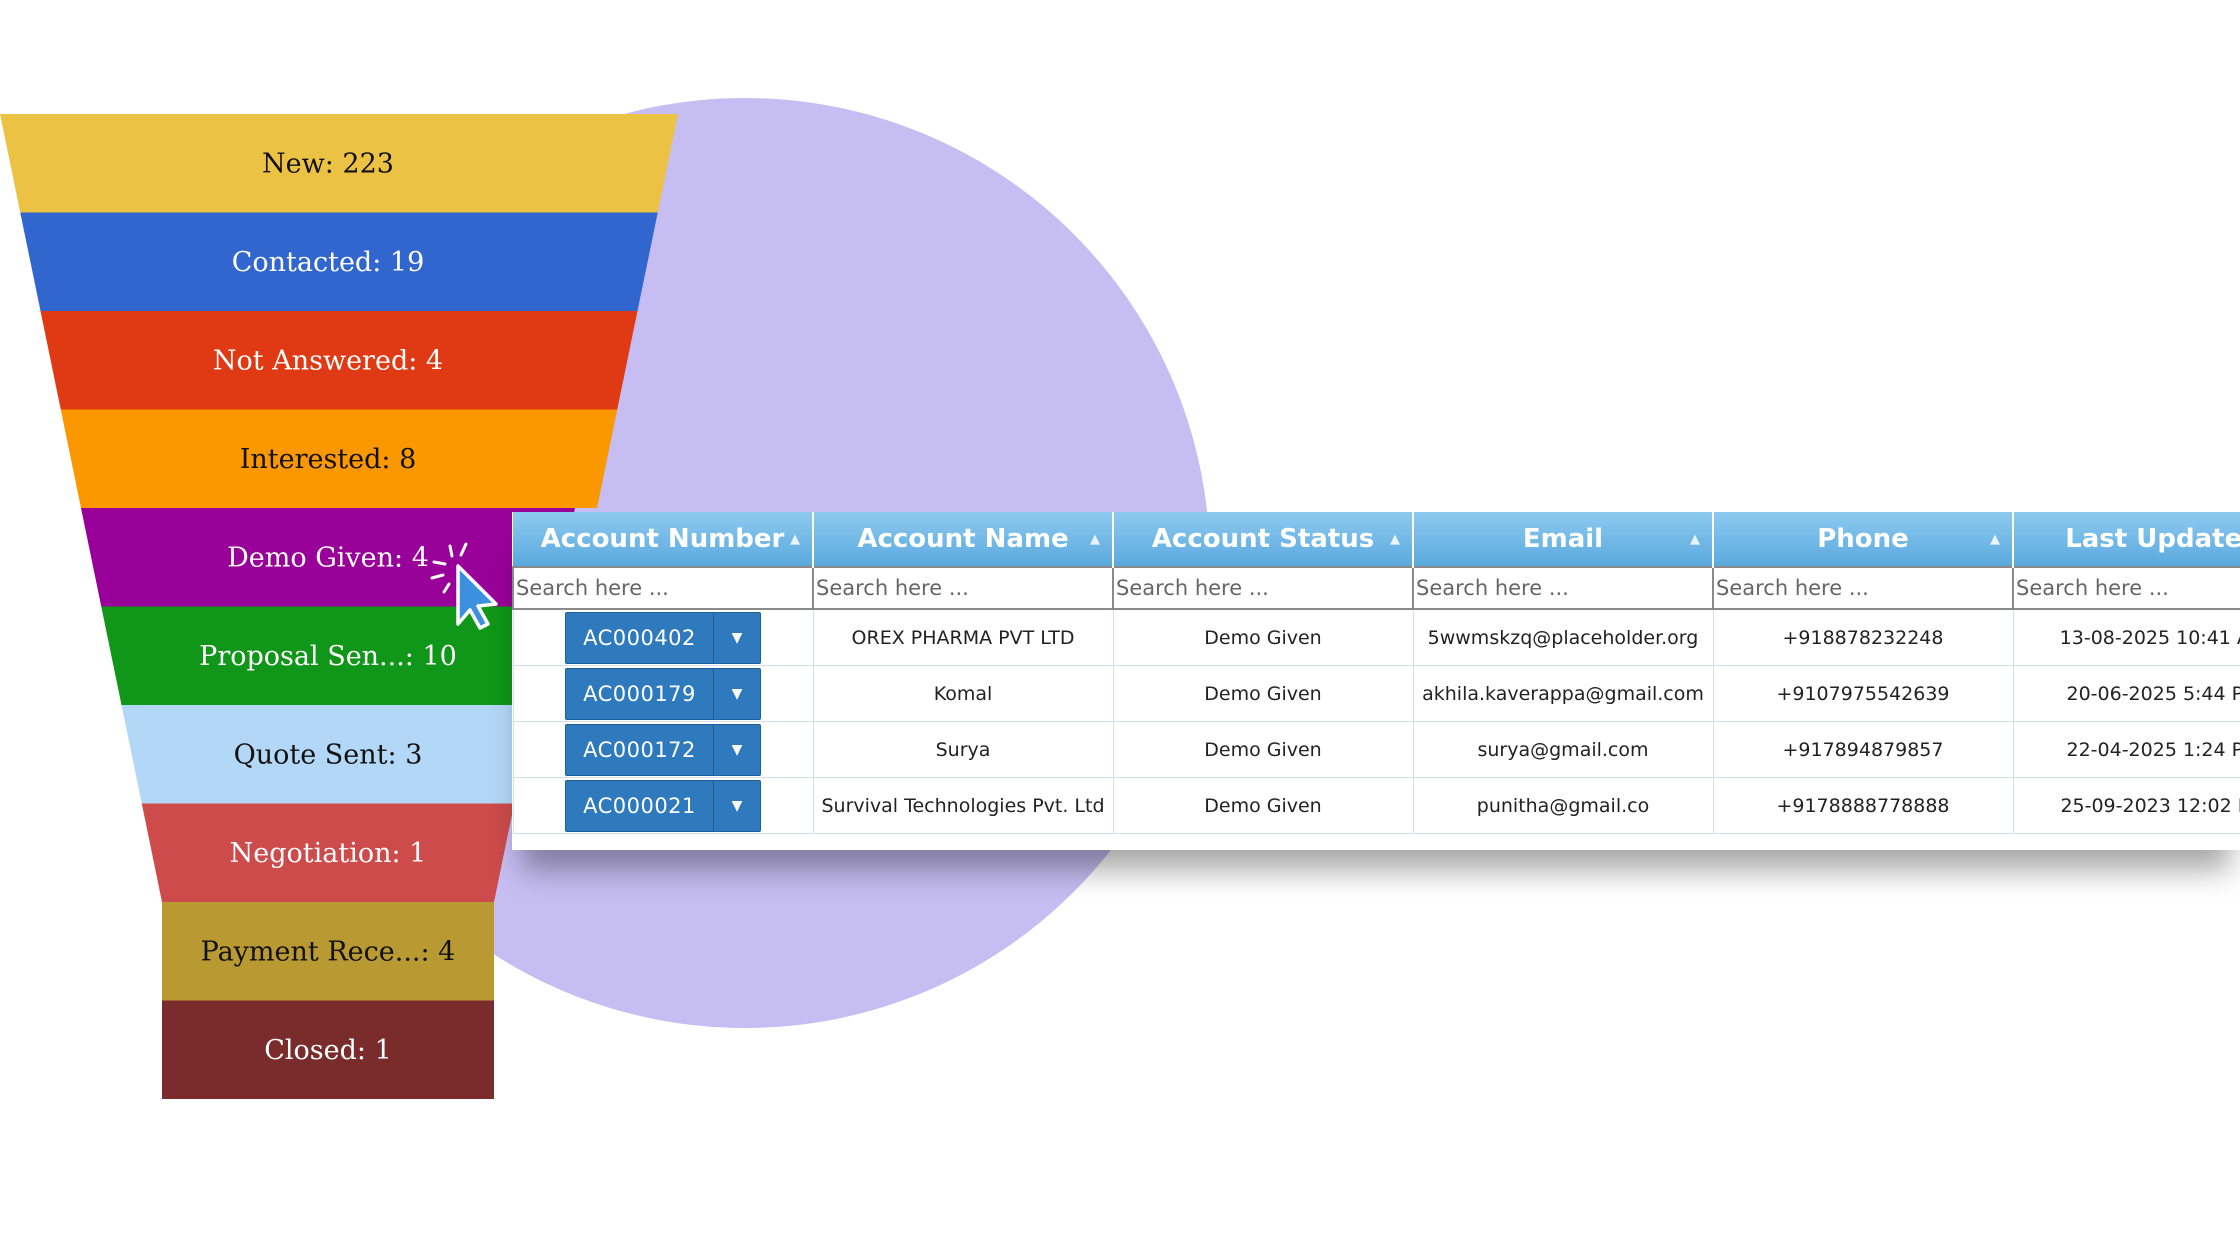  I want to click on column-header-label: Account Number, so click(662, 539).